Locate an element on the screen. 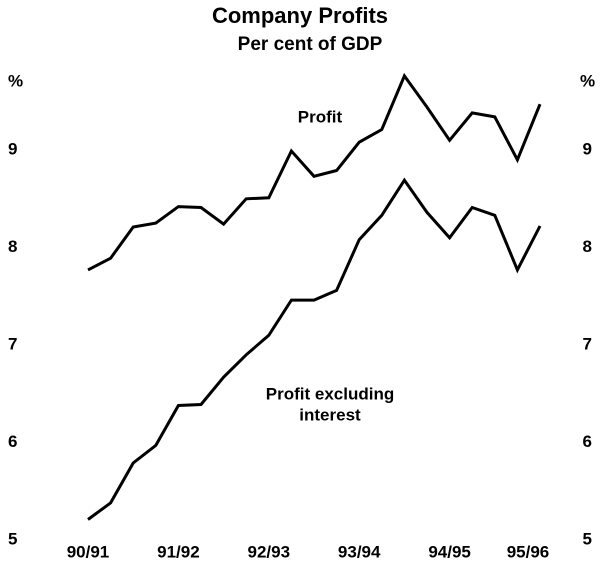 This screenshot has height=566, width=600. chart-subtitle: Per cent of GDP is located at coordinates (310, 44).